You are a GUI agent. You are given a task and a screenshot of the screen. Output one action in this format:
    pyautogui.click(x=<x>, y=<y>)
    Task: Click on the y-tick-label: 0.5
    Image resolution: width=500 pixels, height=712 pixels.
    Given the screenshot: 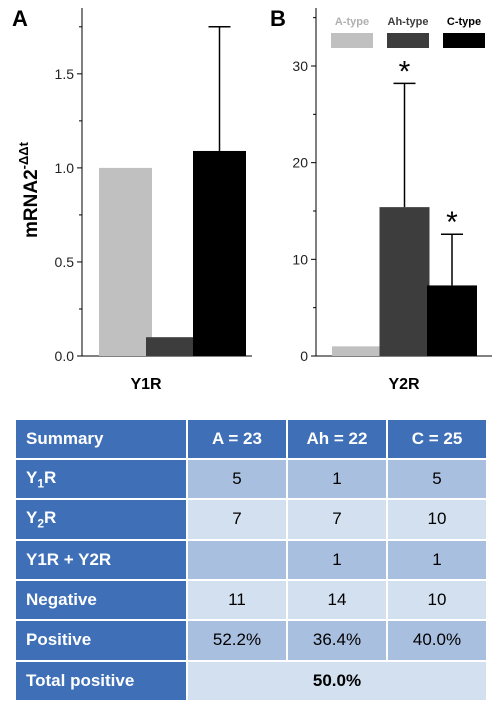 What is the action you would take?
    pyautogui.click(x=65, y=262)
    